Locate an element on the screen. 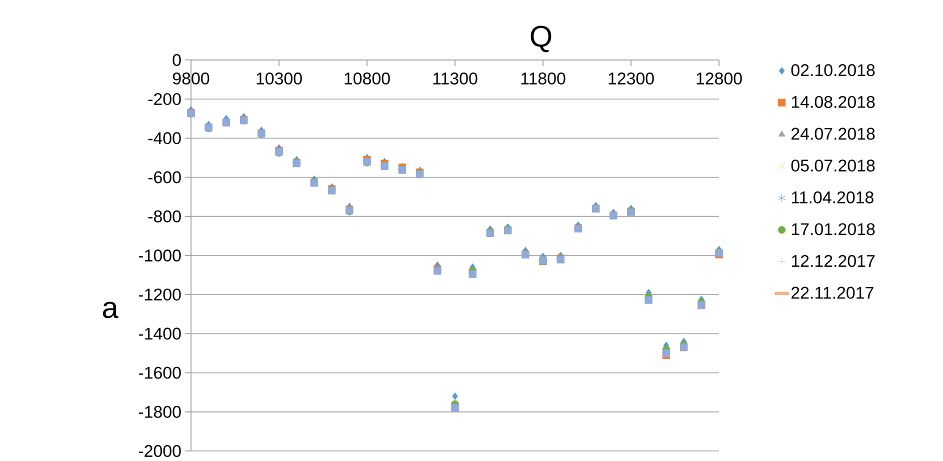 This screenshot has height=461, width=943. legend-label: 14.08.2018 is located at coordinates (833, 102).